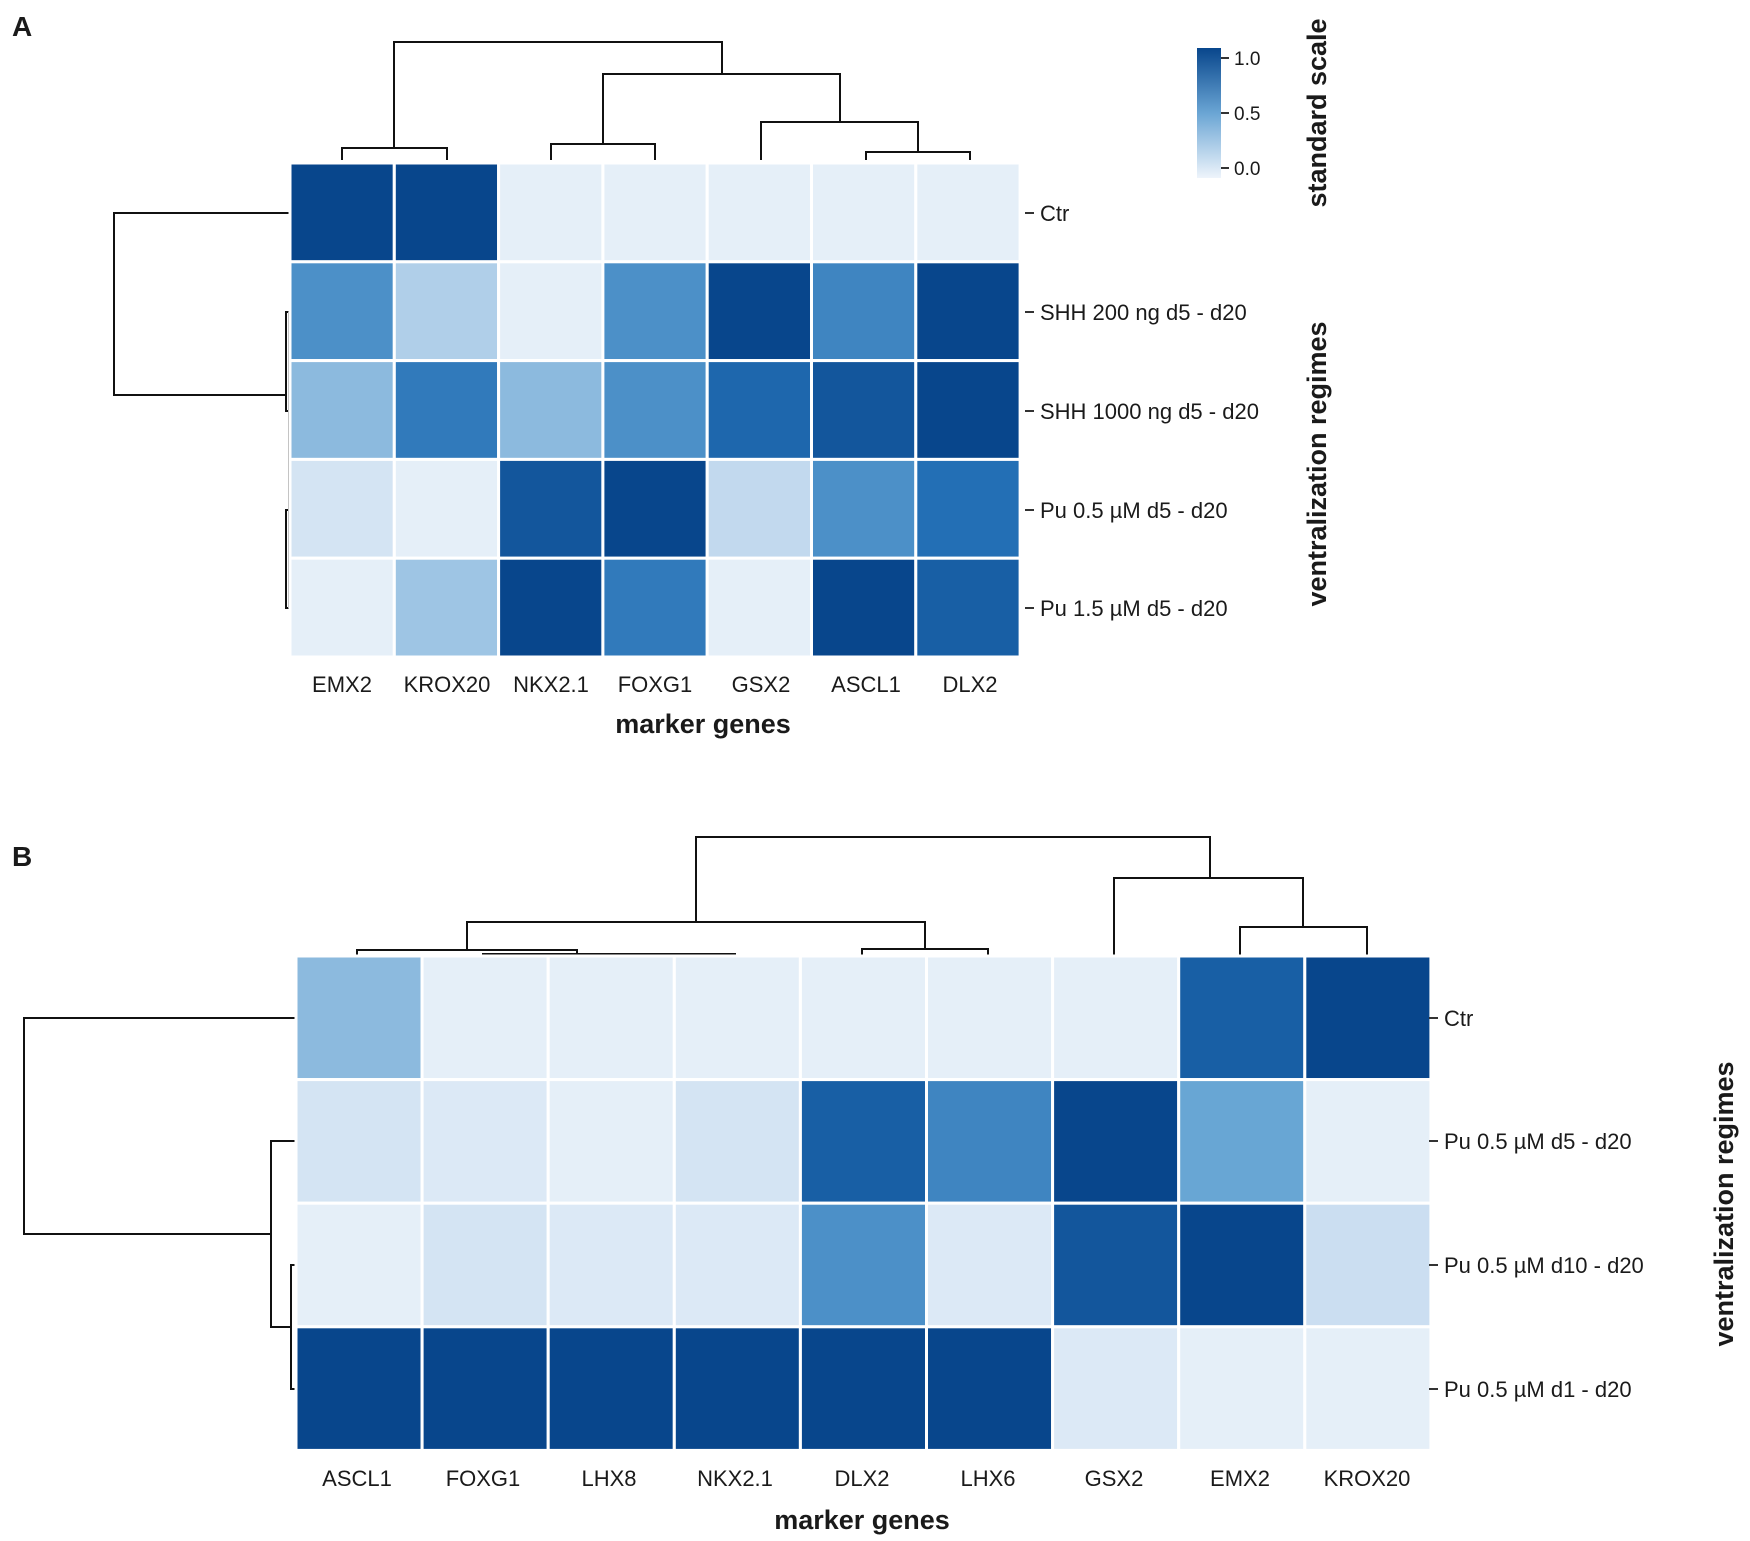 Image resolution: width=1750 pixels, height=1541 pixels. Describe the element at coordinates (342, 607) in the screenshot. I see `panel-a-cell-pu-1-5-m-d5-d20-emx2` at that location.